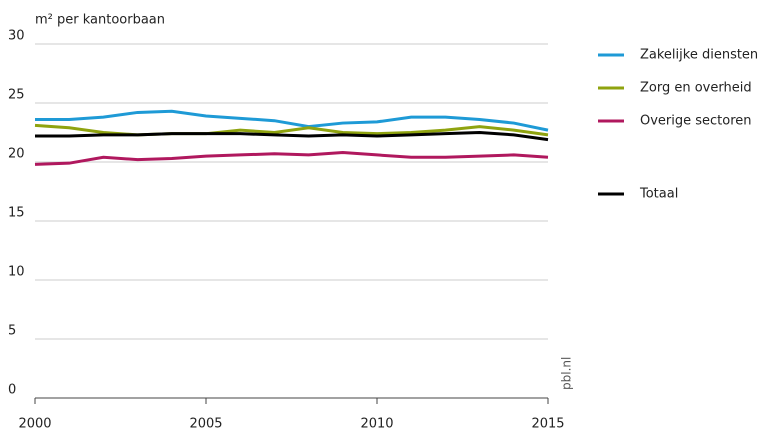 The image size is (777, 434). I want to click on x-tick-label: 2005, so click(205, 424).